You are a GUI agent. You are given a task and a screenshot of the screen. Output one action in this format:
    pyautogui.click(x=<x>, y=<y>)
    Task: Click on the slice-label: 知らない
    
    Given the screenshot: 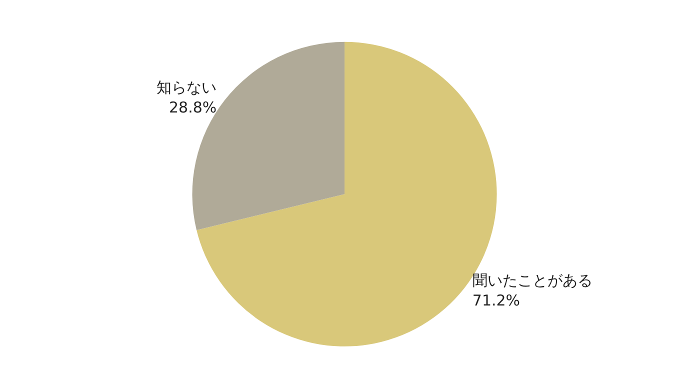 What is the action you would take?
    pyautogui.click(x=186, y=87)
    